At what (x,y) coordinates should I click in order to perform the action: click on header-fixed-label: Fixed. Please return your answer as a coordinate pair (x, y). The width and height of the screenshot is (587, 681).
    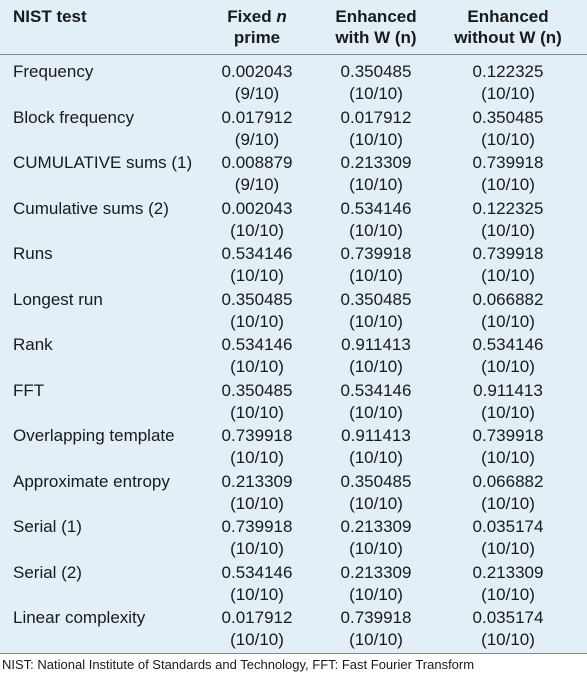
    Looking at the image, I should click on (252, 16).